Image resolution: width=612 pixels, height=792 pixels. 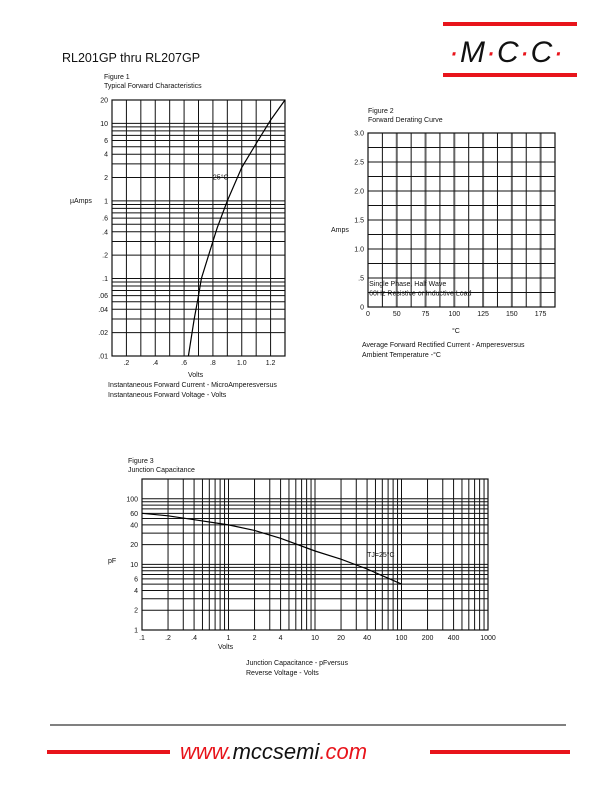 I want to click on y-axis-label: Amps, so click(x=340, y=230).